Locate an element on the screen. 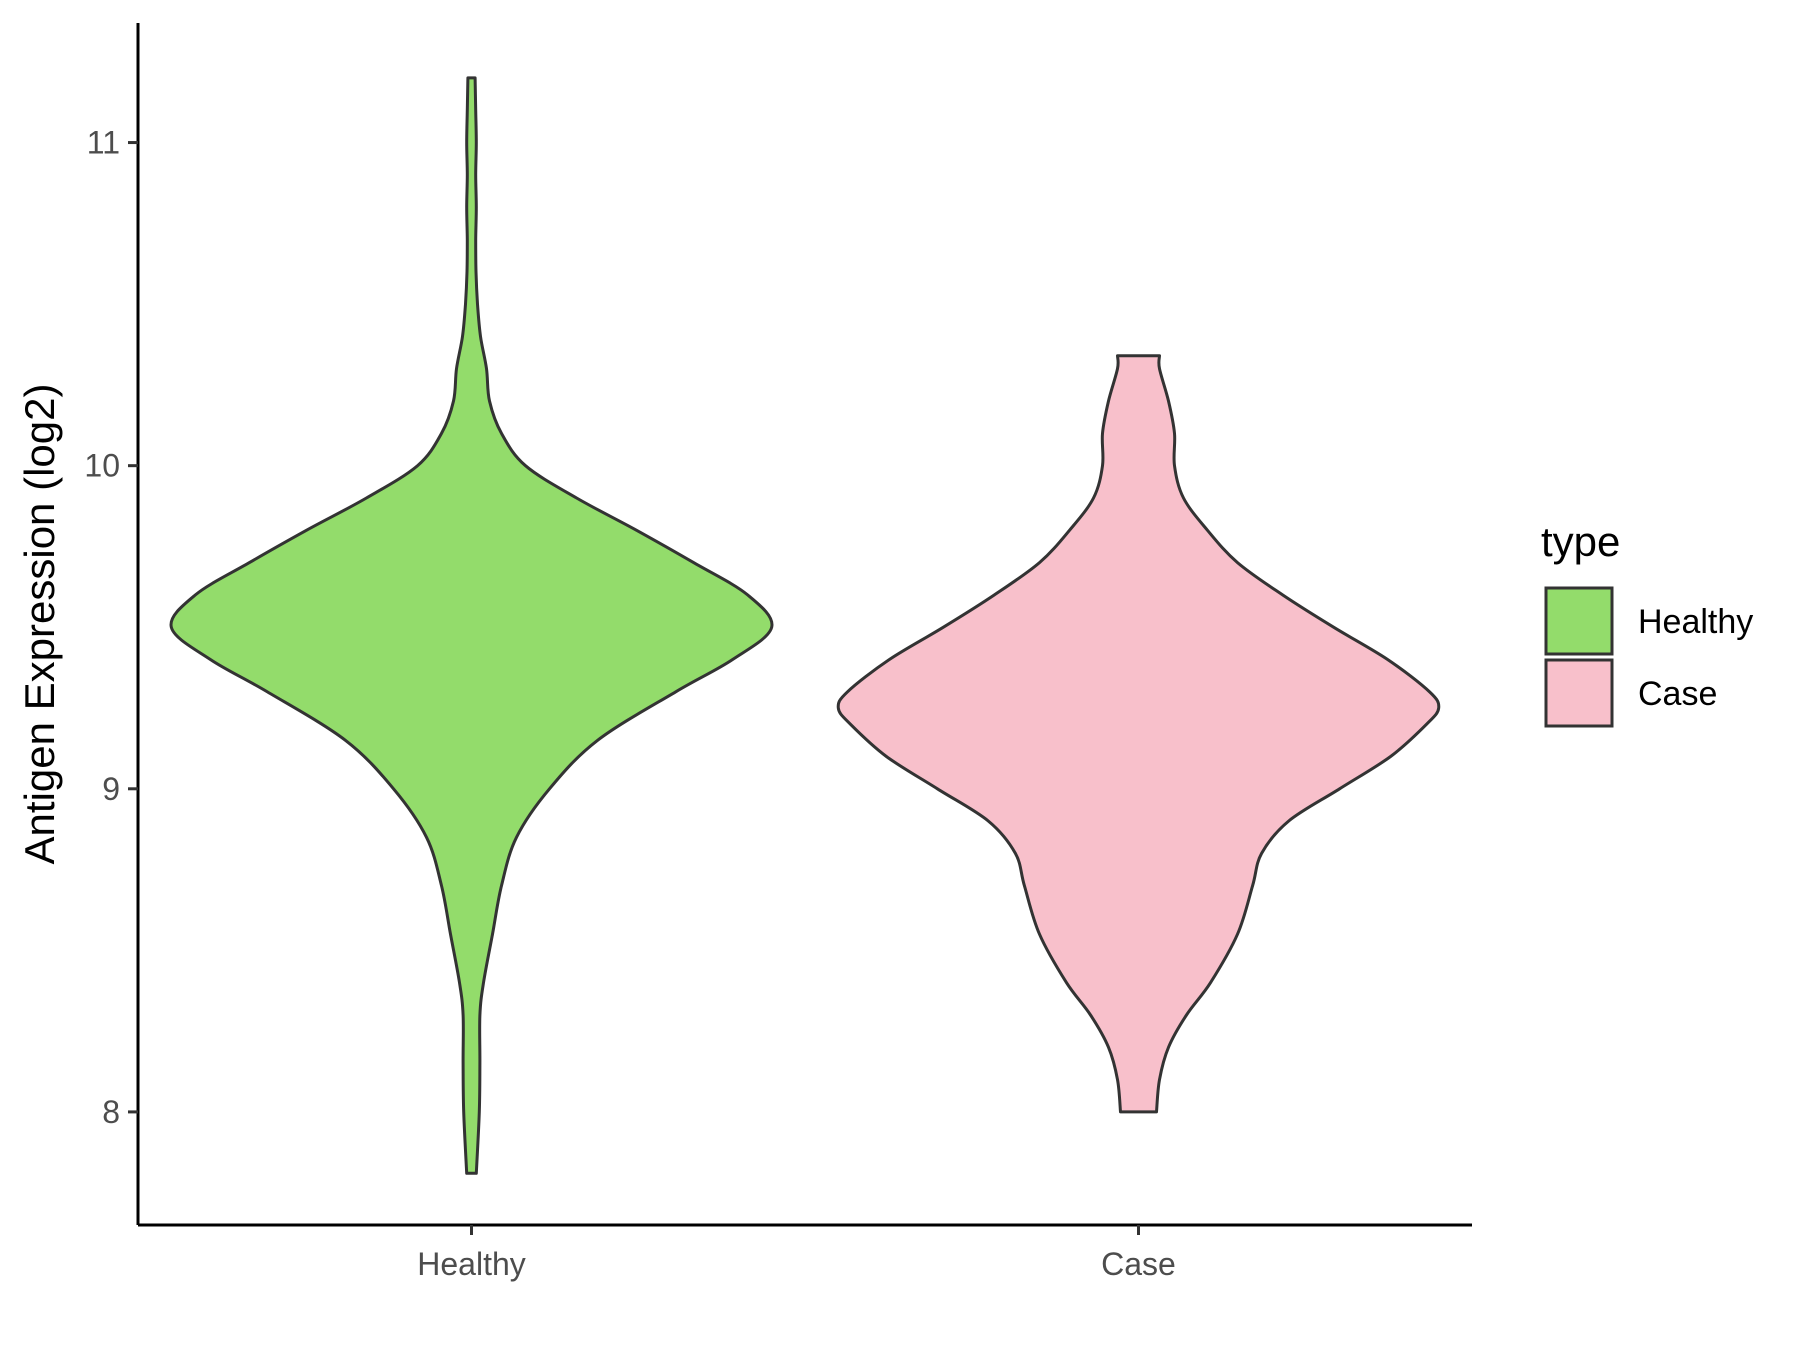 This screenshot has height=1350, width=1800. y-axis-title: Antigen Expression (log2) is located at coordinates (39, 624).